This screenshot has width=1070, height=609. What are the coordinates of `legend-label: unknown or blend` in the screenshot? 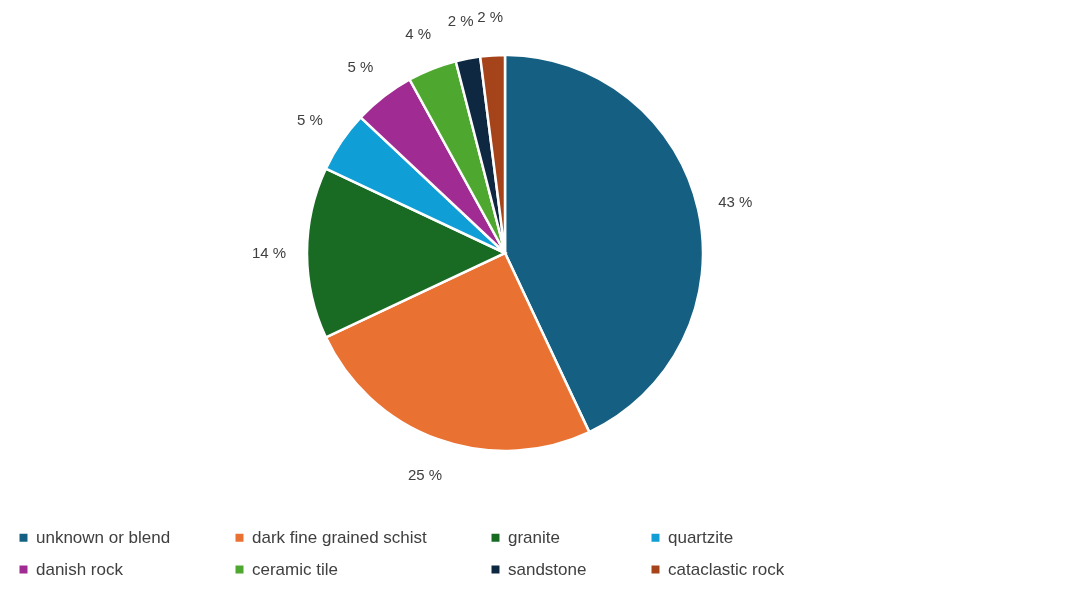 It's located at (103, 537).